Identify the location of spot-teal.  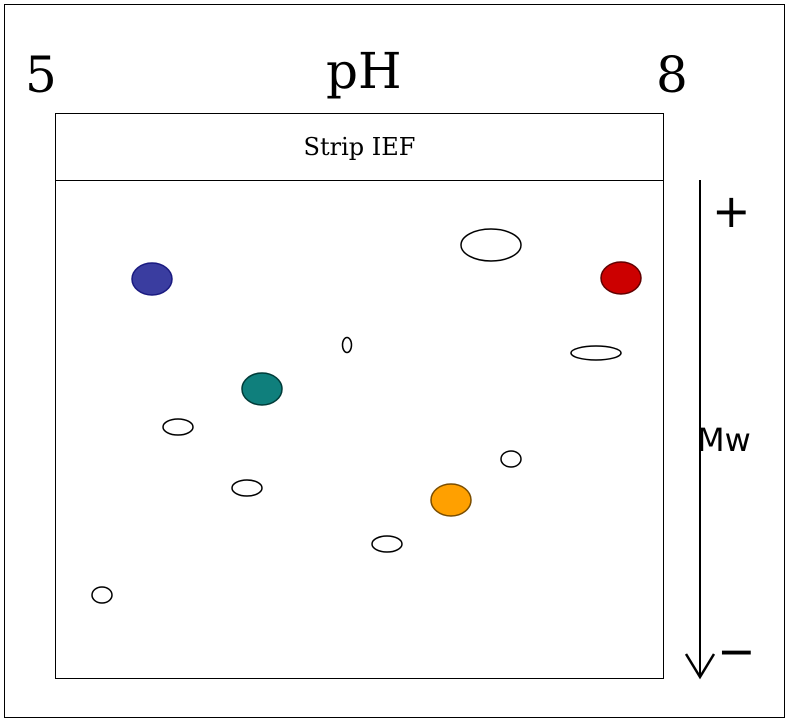
(262, 389).